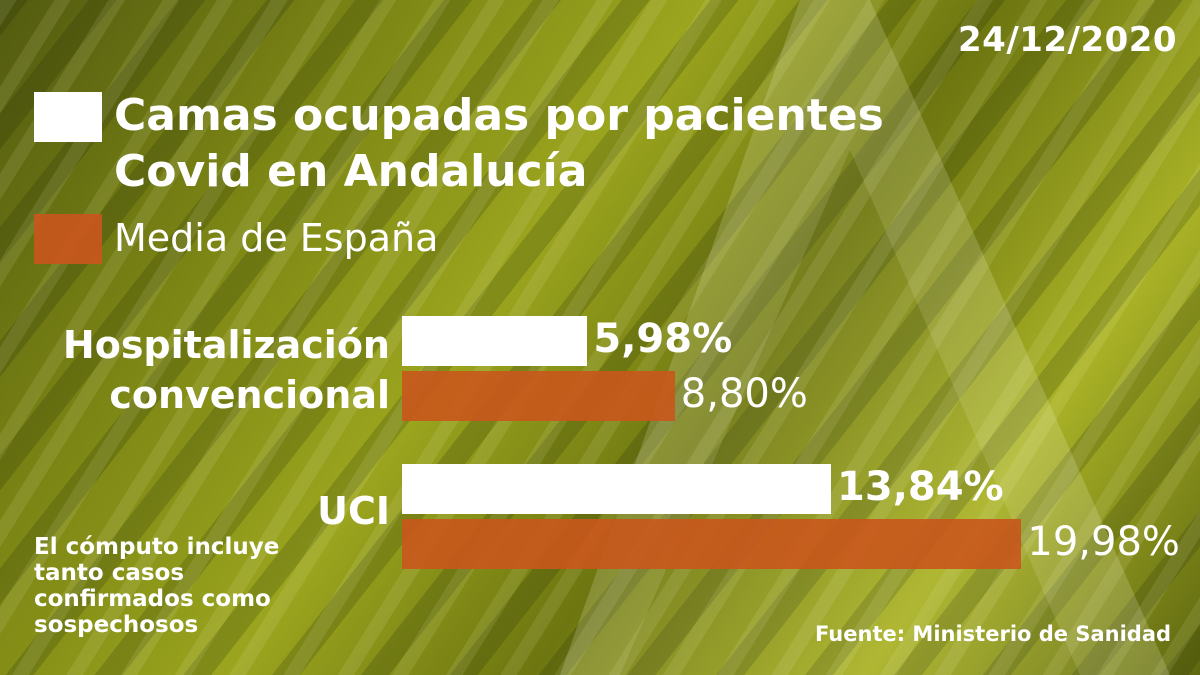 The image size is (1200, 675). Describe the element at coordinates (744, 394) in the screenshot. I see `value-label-hospitalizacion-espana: 8,80%` at that location.